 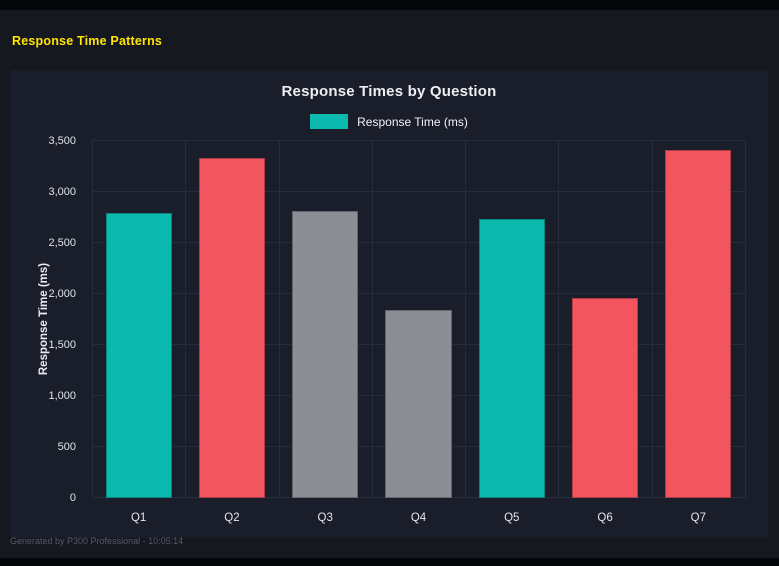 What do you see at coordinates (325, 354) in the screenshot?
I see `bar-q3` at bounding box center [325, 354].